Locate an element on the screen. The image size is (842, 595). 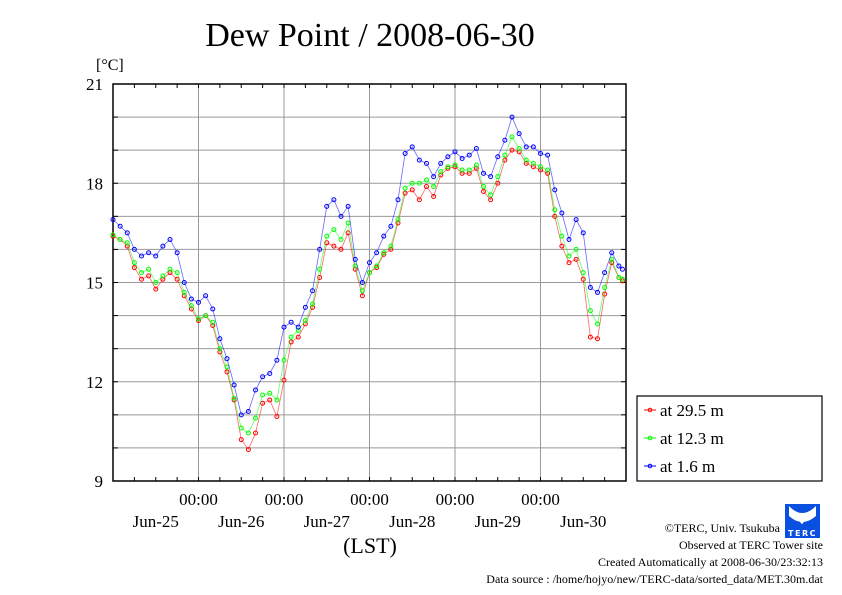
y-tick-label: 12 is located at coordinates (94, 382).